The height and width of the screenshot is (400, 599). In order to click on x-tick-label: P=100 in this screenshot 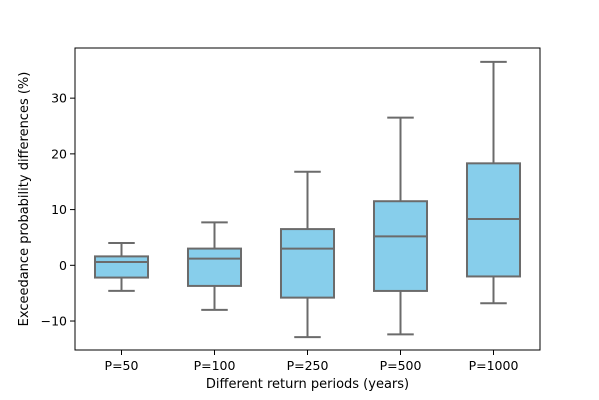, I will do `click(215, 365)`.